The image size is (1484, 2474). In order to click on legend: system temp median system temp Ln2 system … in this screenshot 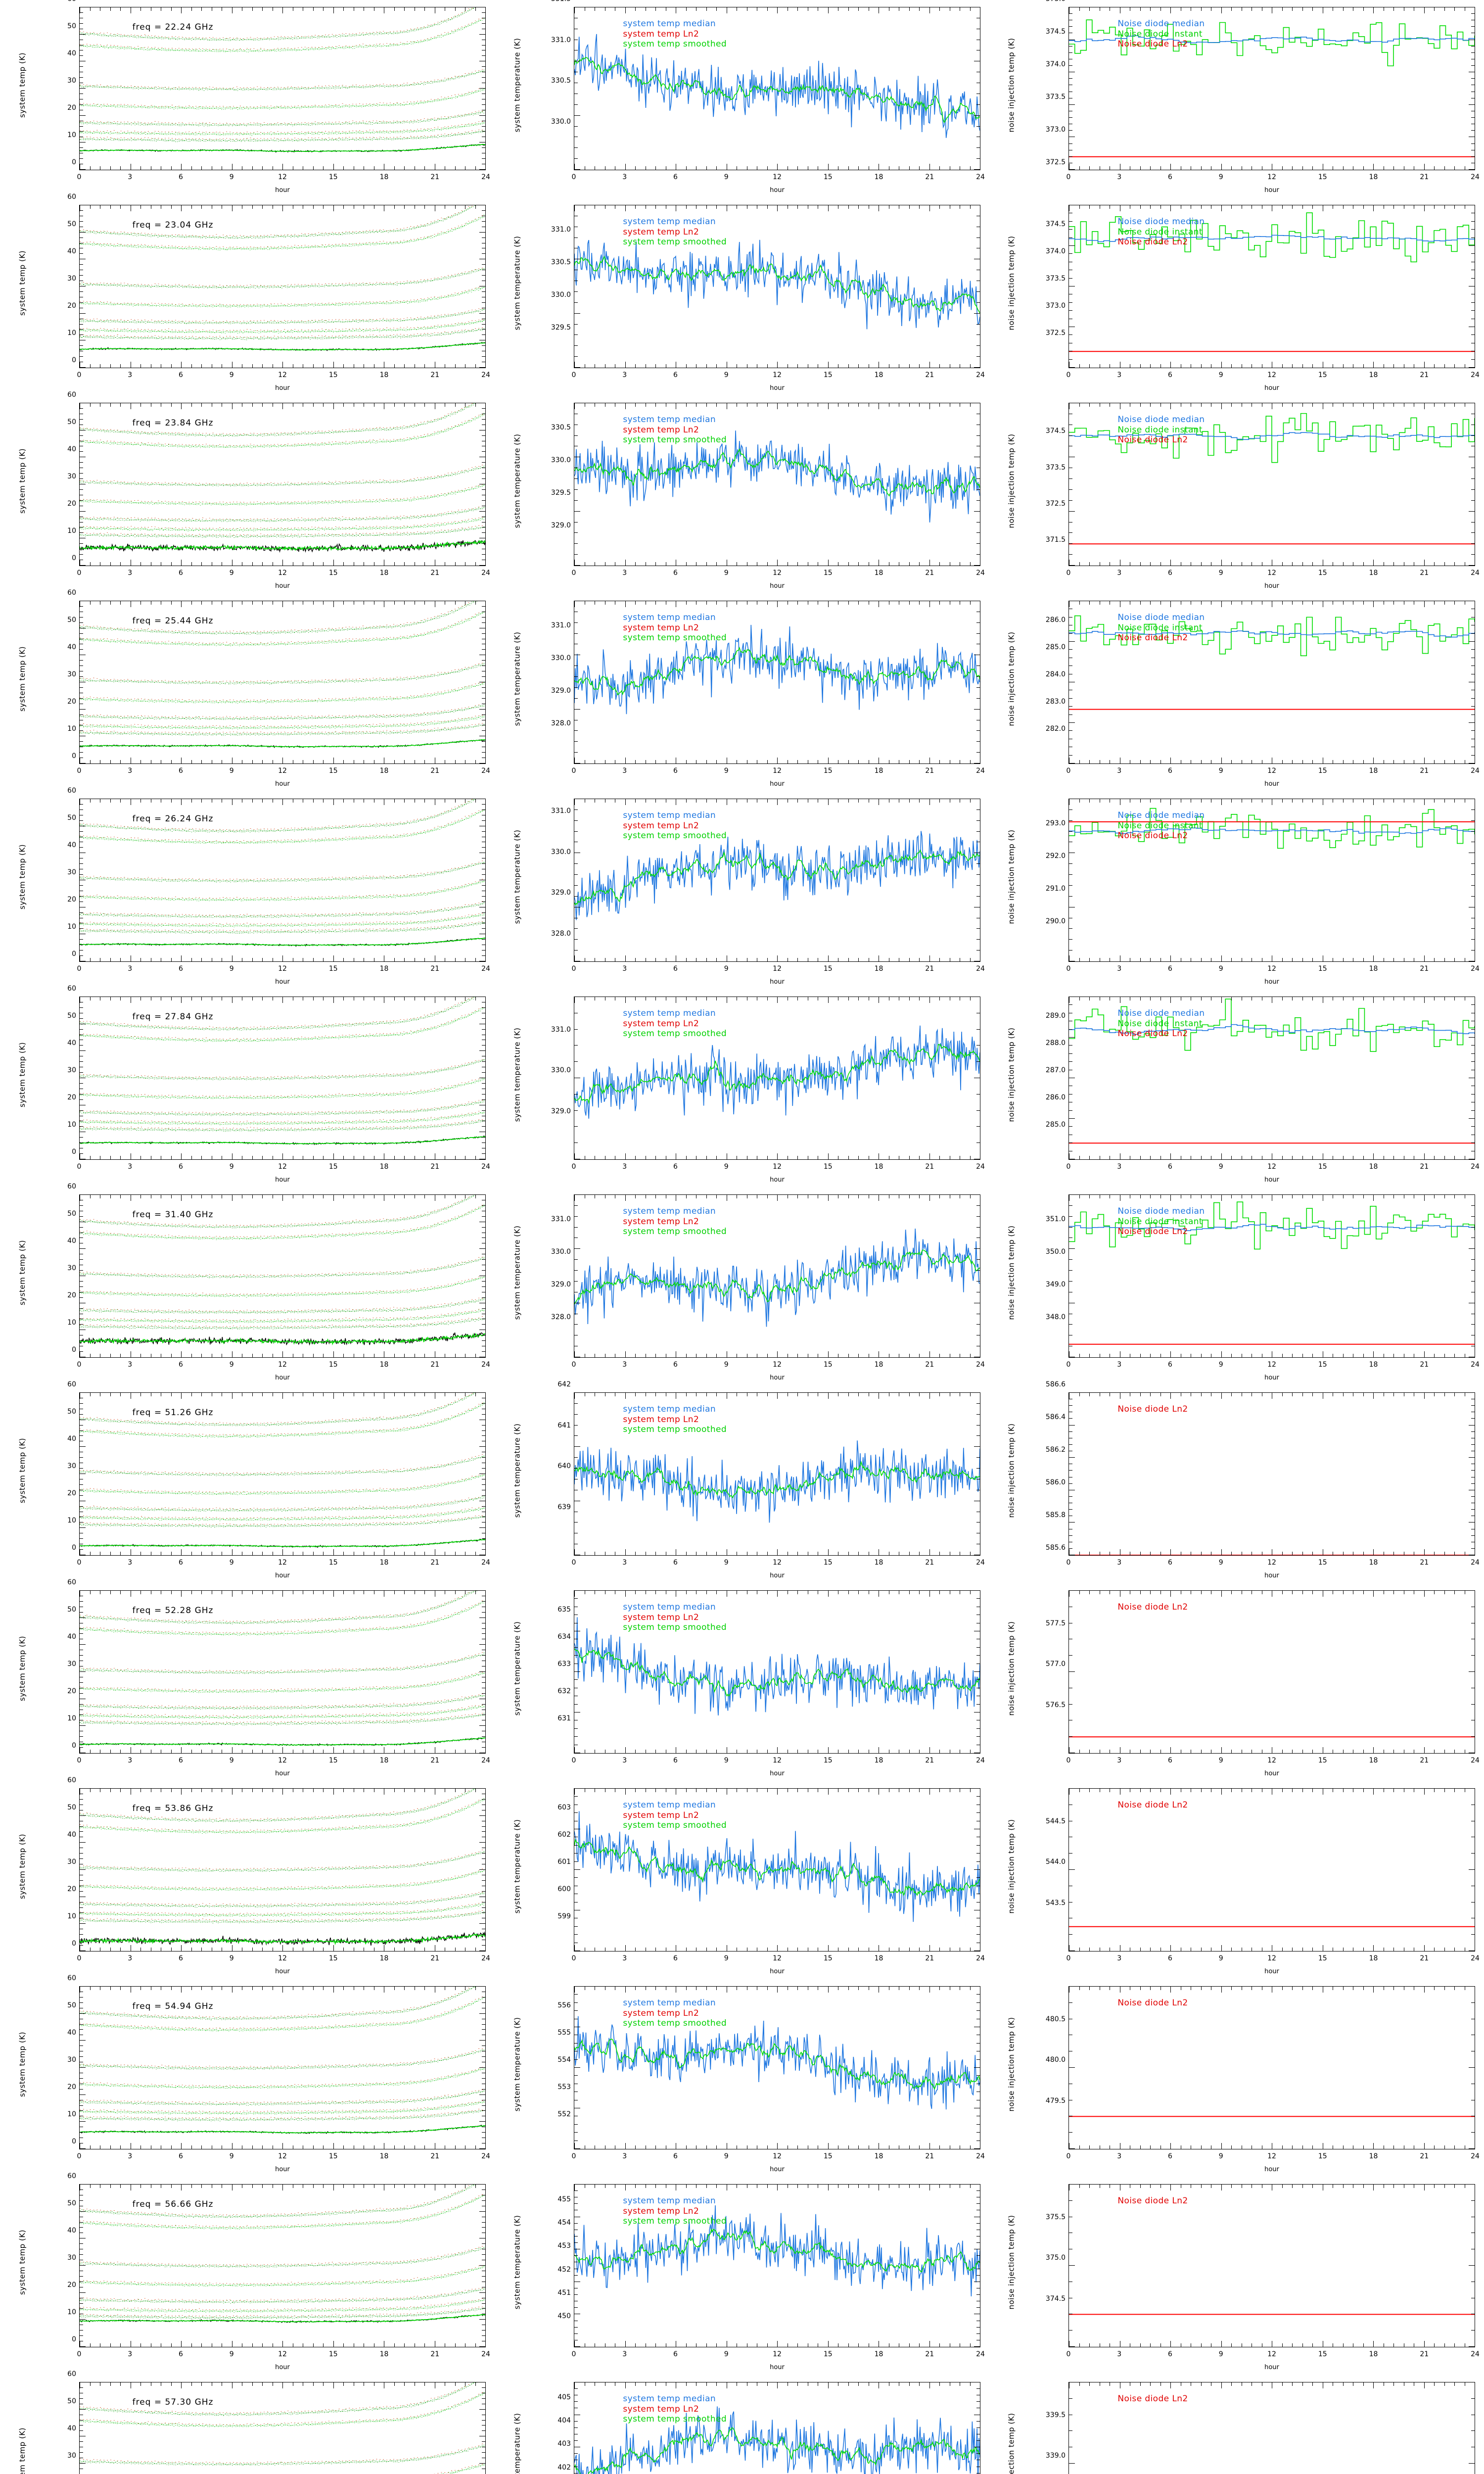, I will do `click(675, 2014)`.